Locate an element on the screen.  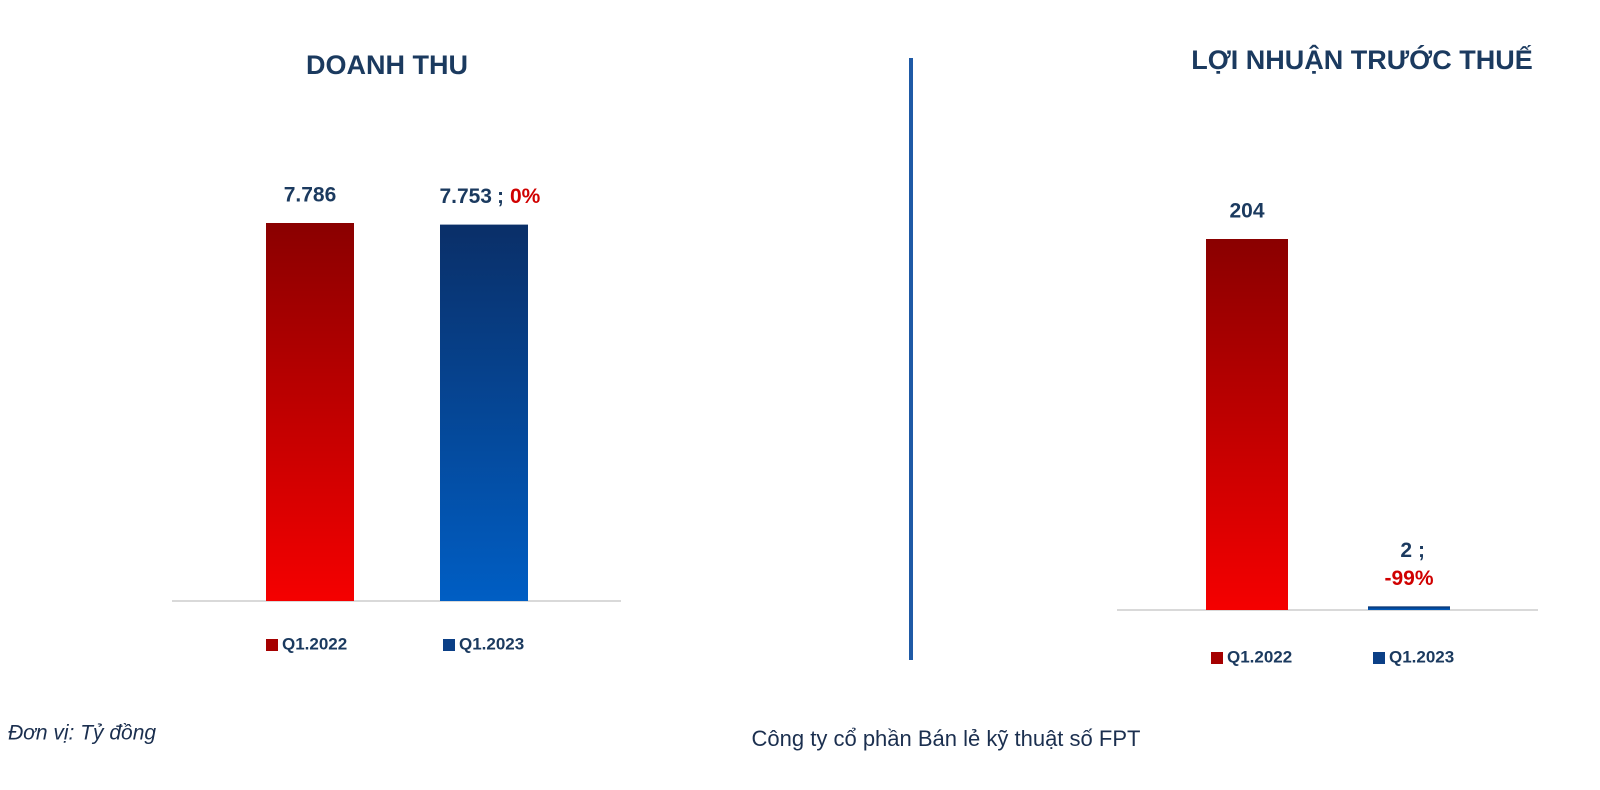
data-label: 7.786 is located at coordinates (310, 195).